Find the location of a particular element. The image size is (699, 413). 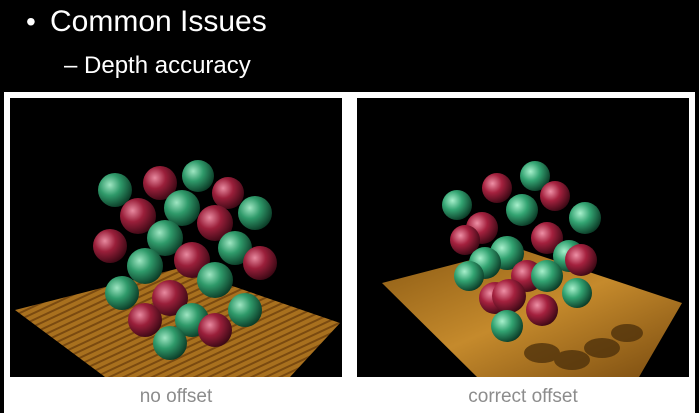

bullet-line: • Common Issues is located at coordinates (146, 22).